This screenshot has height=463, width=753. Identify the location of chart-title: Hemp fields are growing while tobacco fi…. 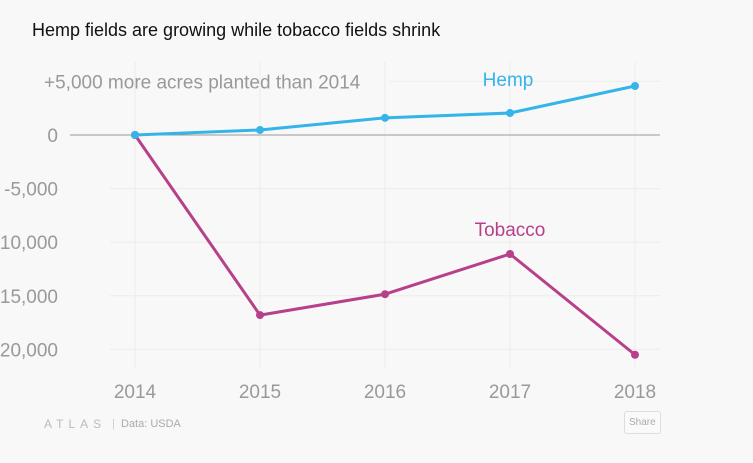
(236, 30).